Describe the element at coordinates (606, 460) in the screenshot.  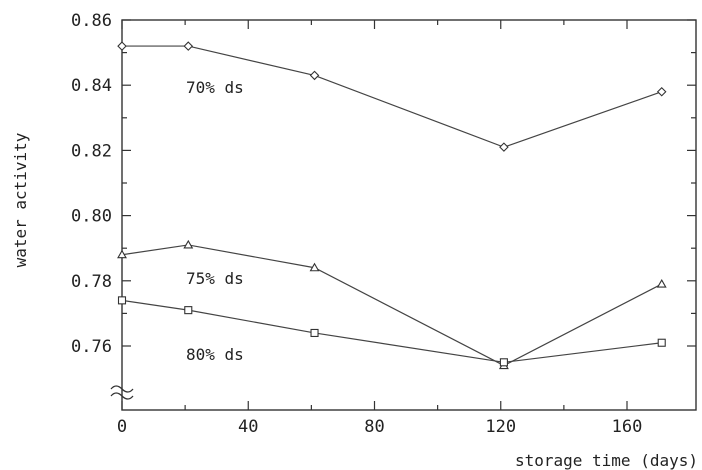
I see `x-axis-title: storage time (days)` at that location.